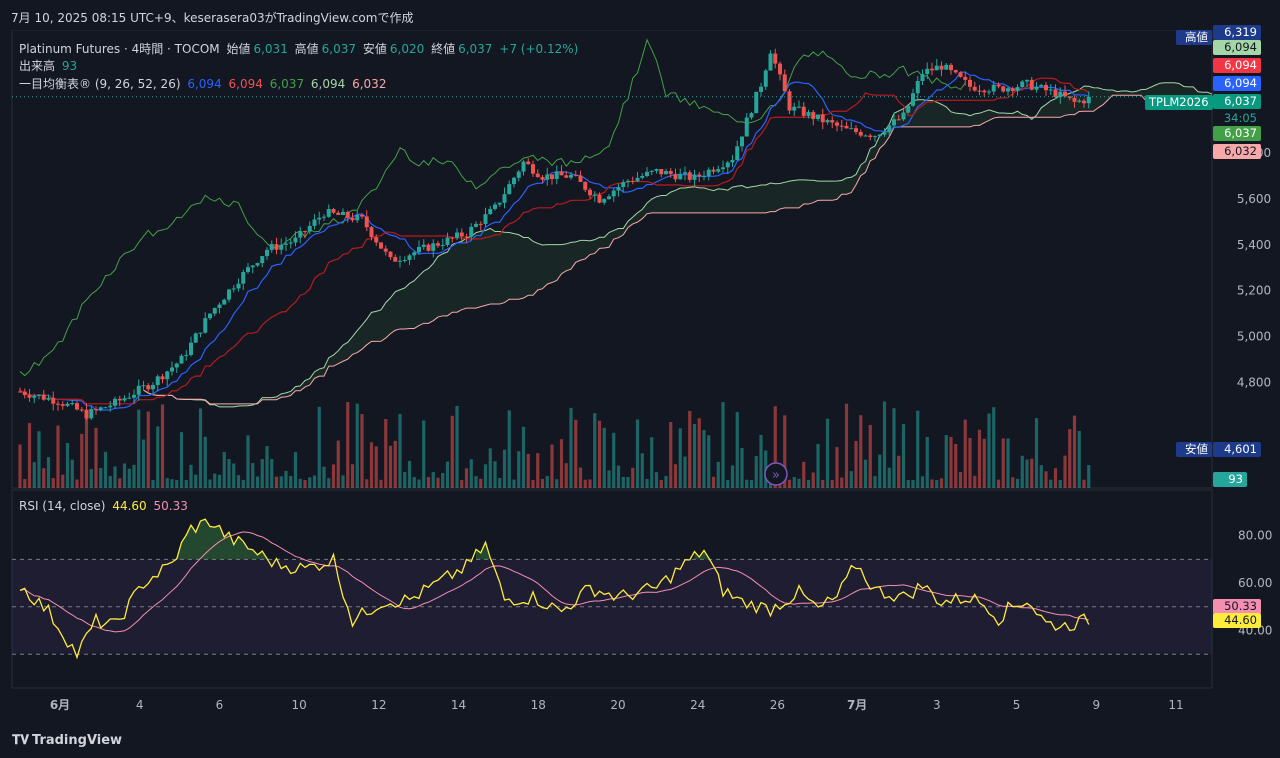 Image resolution: width=1280 pixels, height=758 pixels. Describe the element at coordinates (129, 506) in the screenshot. I see `legend-rsi-value: 44.60` at that location.